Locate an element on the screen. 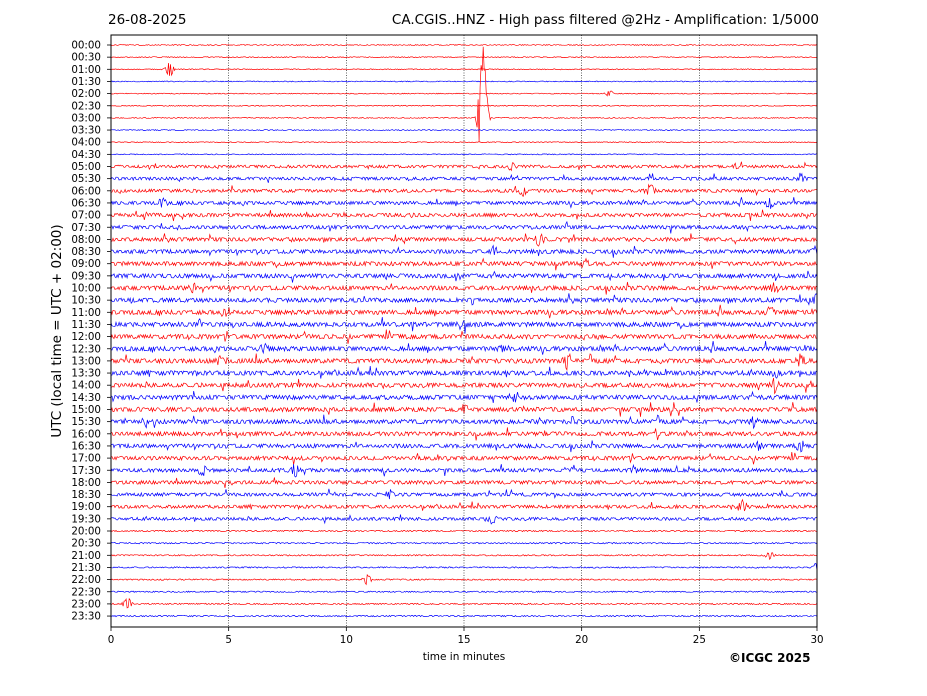  row-label-1030: 10:30 is located at coordinates (86, 301).